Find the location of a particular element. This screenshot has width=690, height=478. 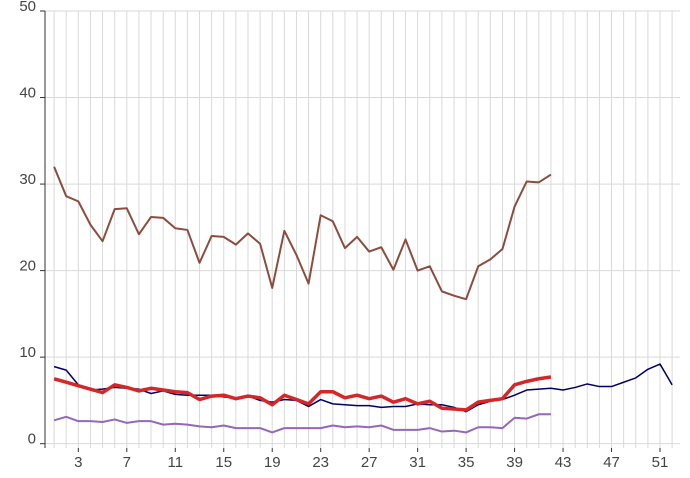

x-tick-label: 11 is located at coordinates (175, 462).